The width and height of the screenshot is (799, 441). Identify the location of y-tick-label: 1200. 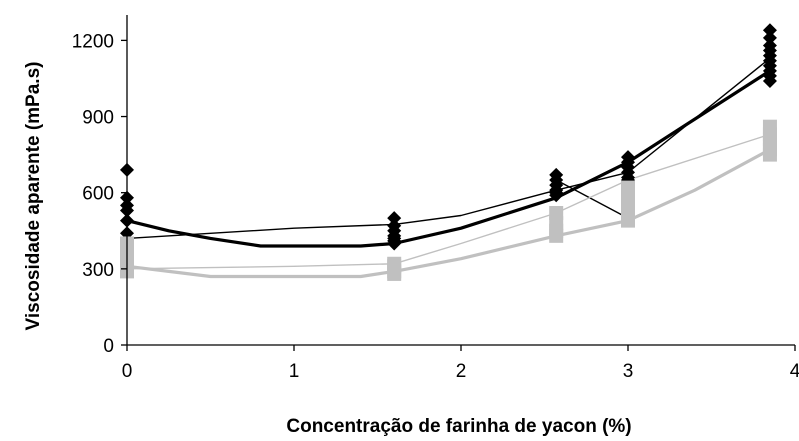
(93, 41).